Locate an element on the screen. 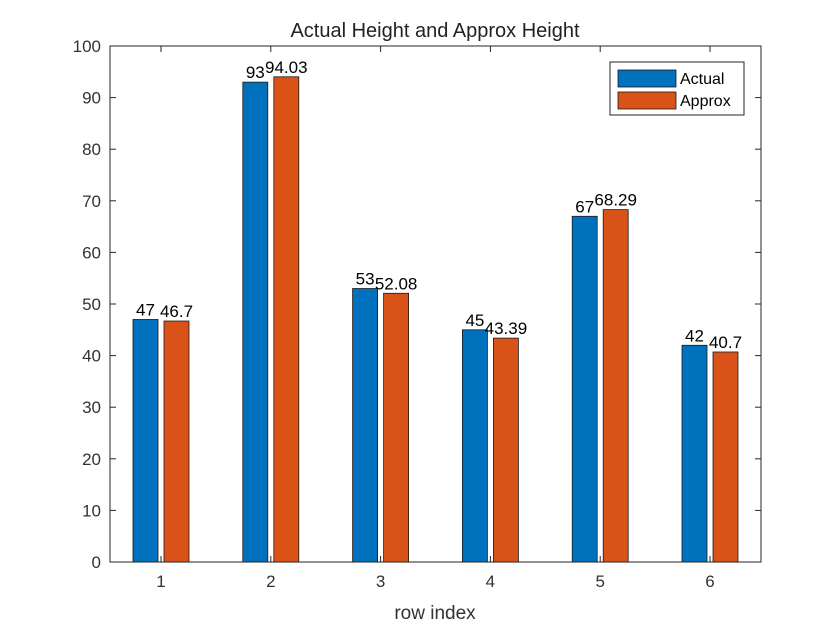 Image resolution: width=840 pixels, height=630 pixels. data-label-approx-3: 52.08 is located at coordinates (396, 283).